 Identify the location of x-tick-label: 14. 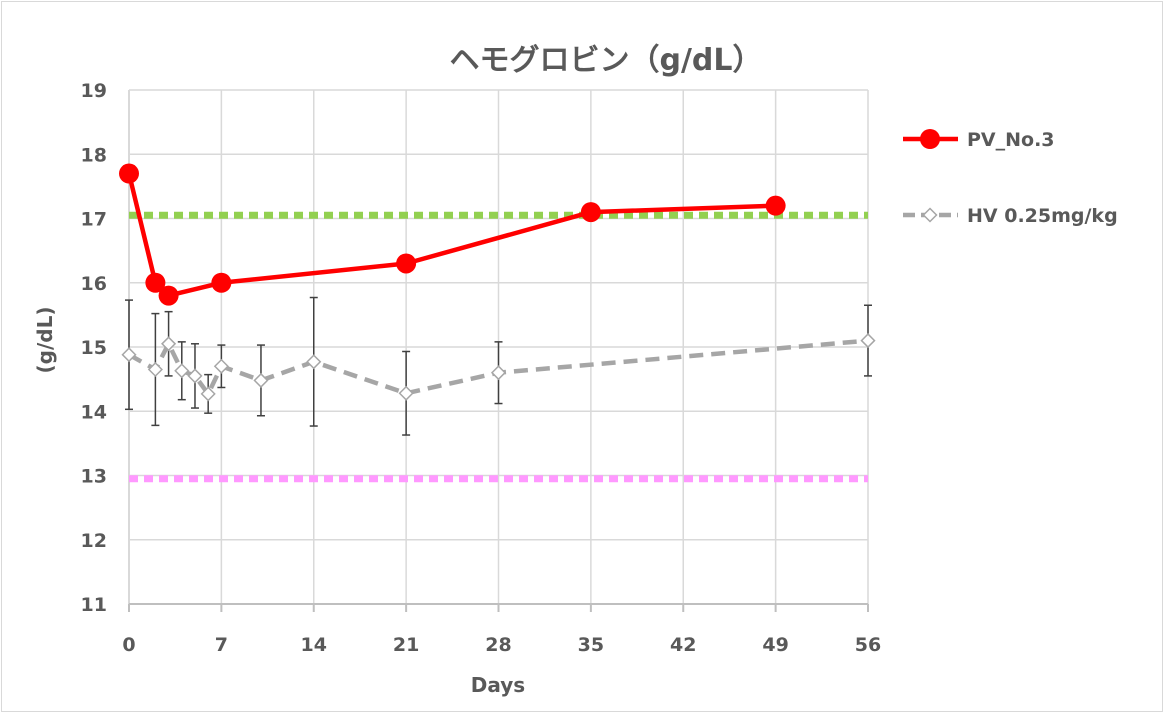
(314, 645).